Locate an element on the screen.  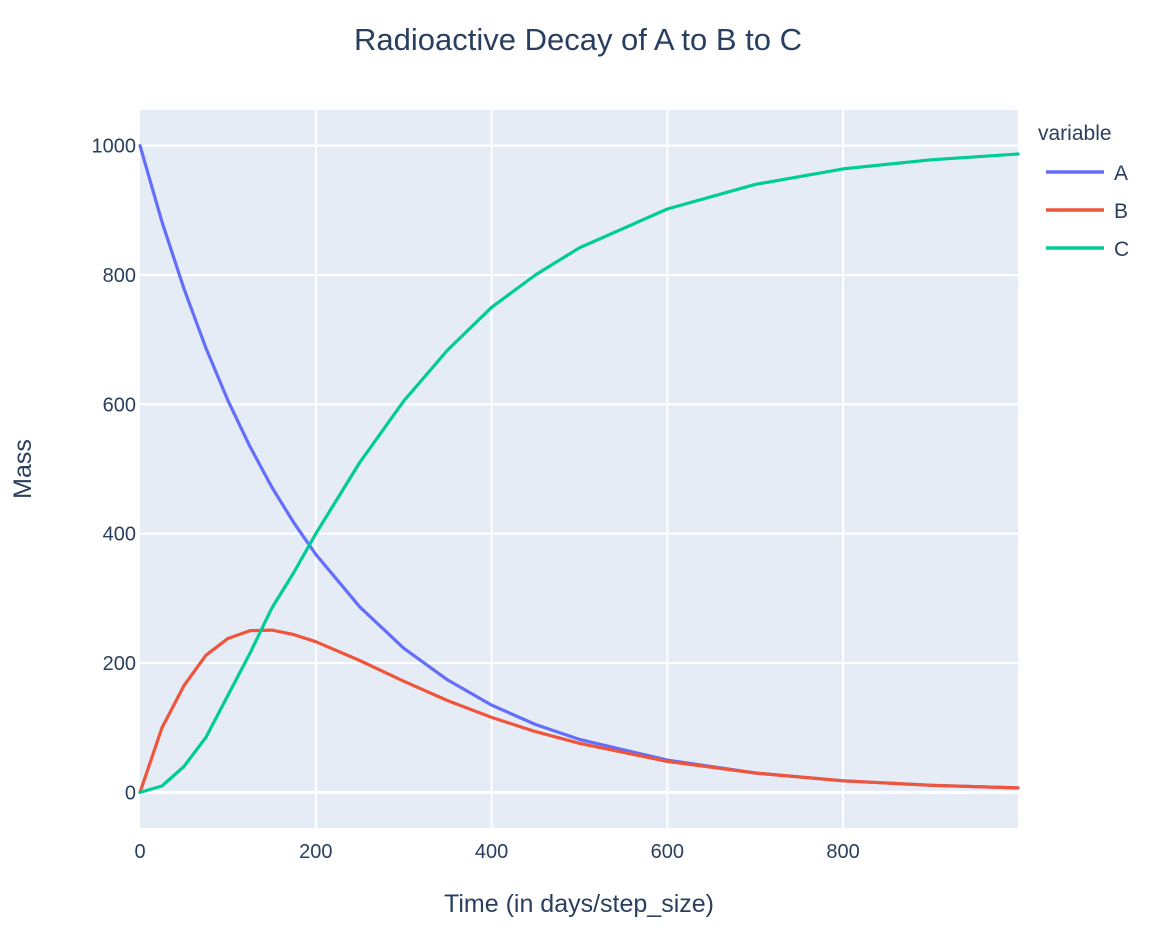
legend-title: variable is located at coordinates (1075, 133).